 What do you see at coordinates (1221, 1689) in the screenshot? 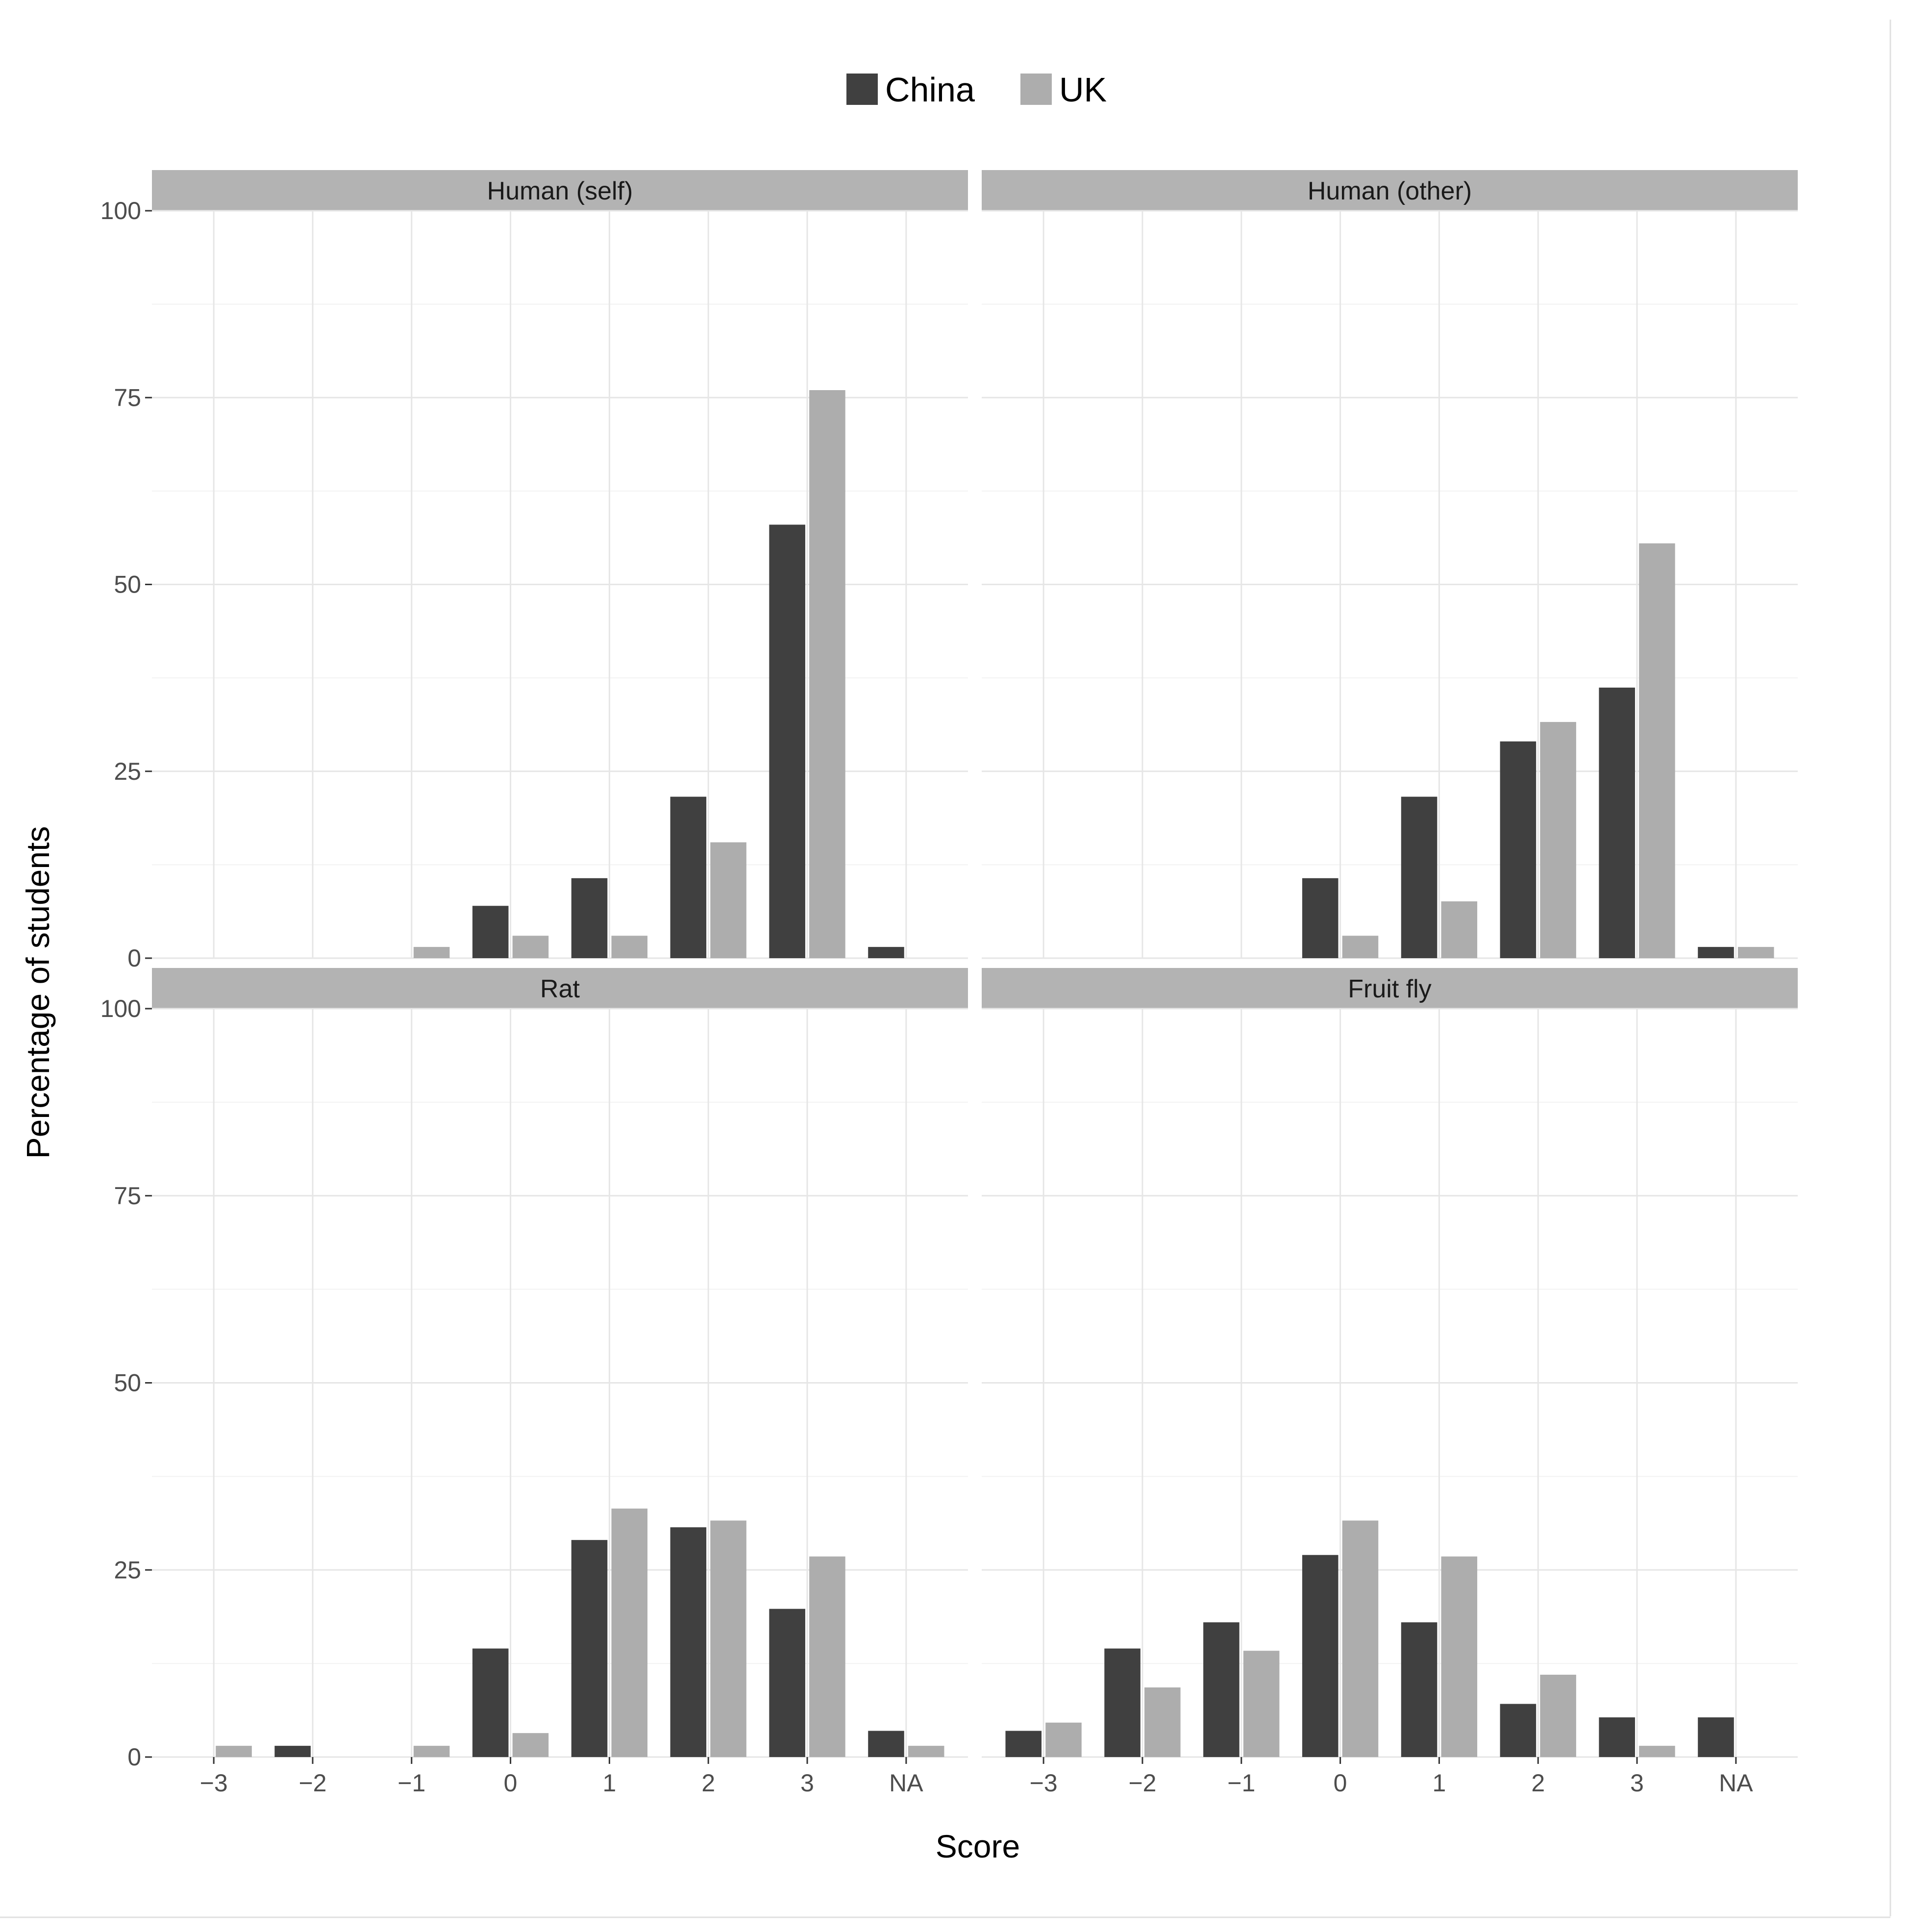
I see `bar-china-minus1` at bounding box center [1221, 1689].